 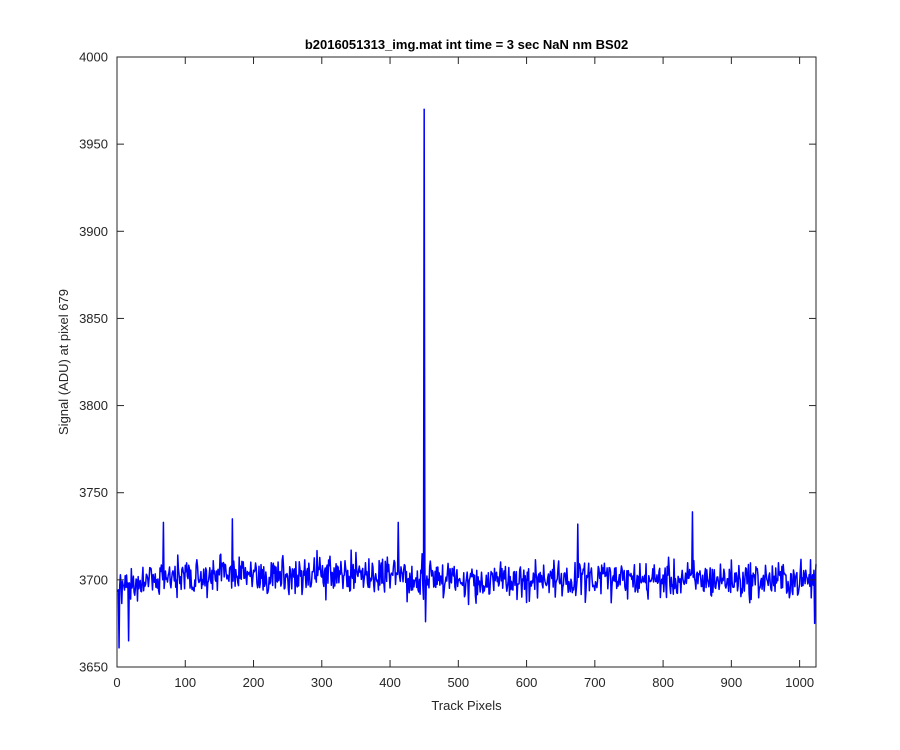 I want to click on x-tick-label: 900, so click(x=732, y=682).